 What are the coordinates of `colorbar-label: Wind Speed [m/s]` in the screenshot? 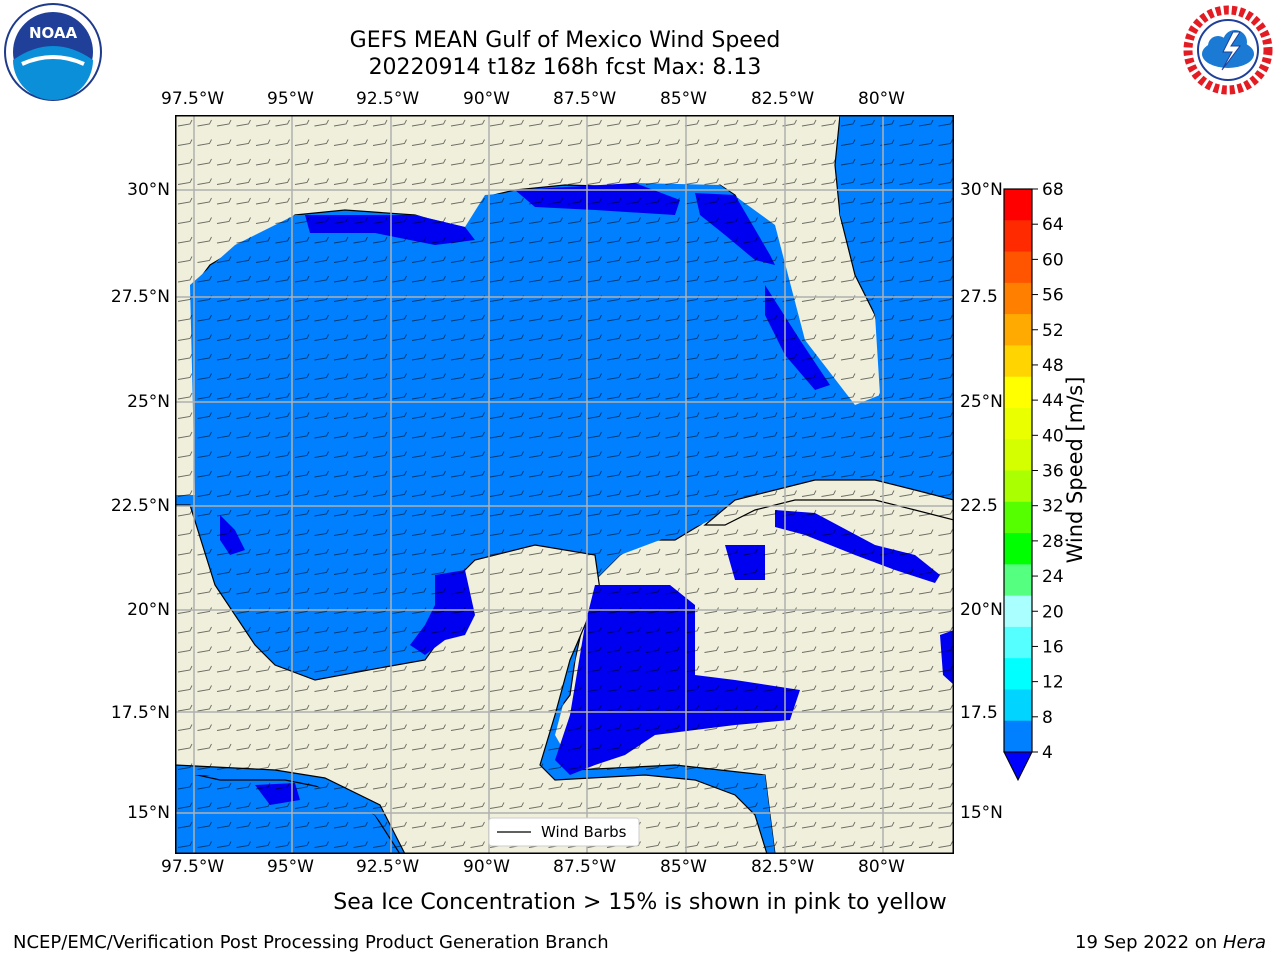 It's located at (1075, 470).